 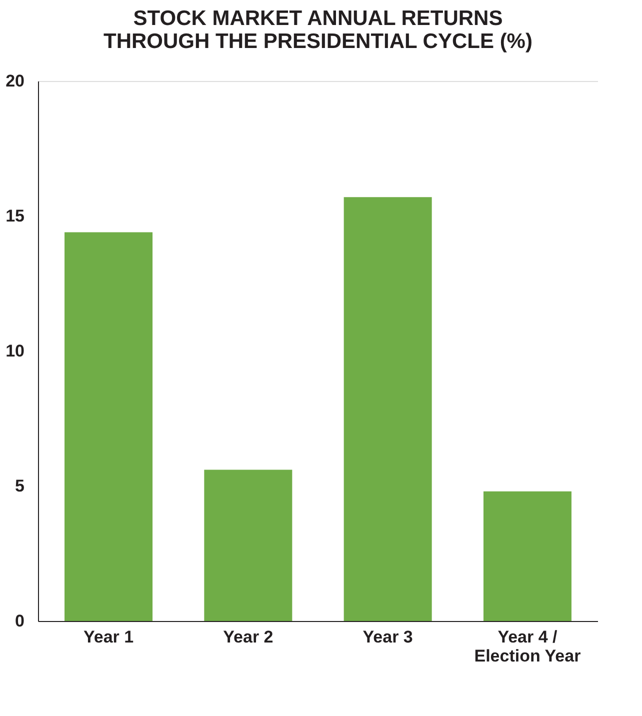 What do you see at coordinates (15, 351) in the screenshot?
I see `y-tick-label: 10` at bounding box center [15, 351].